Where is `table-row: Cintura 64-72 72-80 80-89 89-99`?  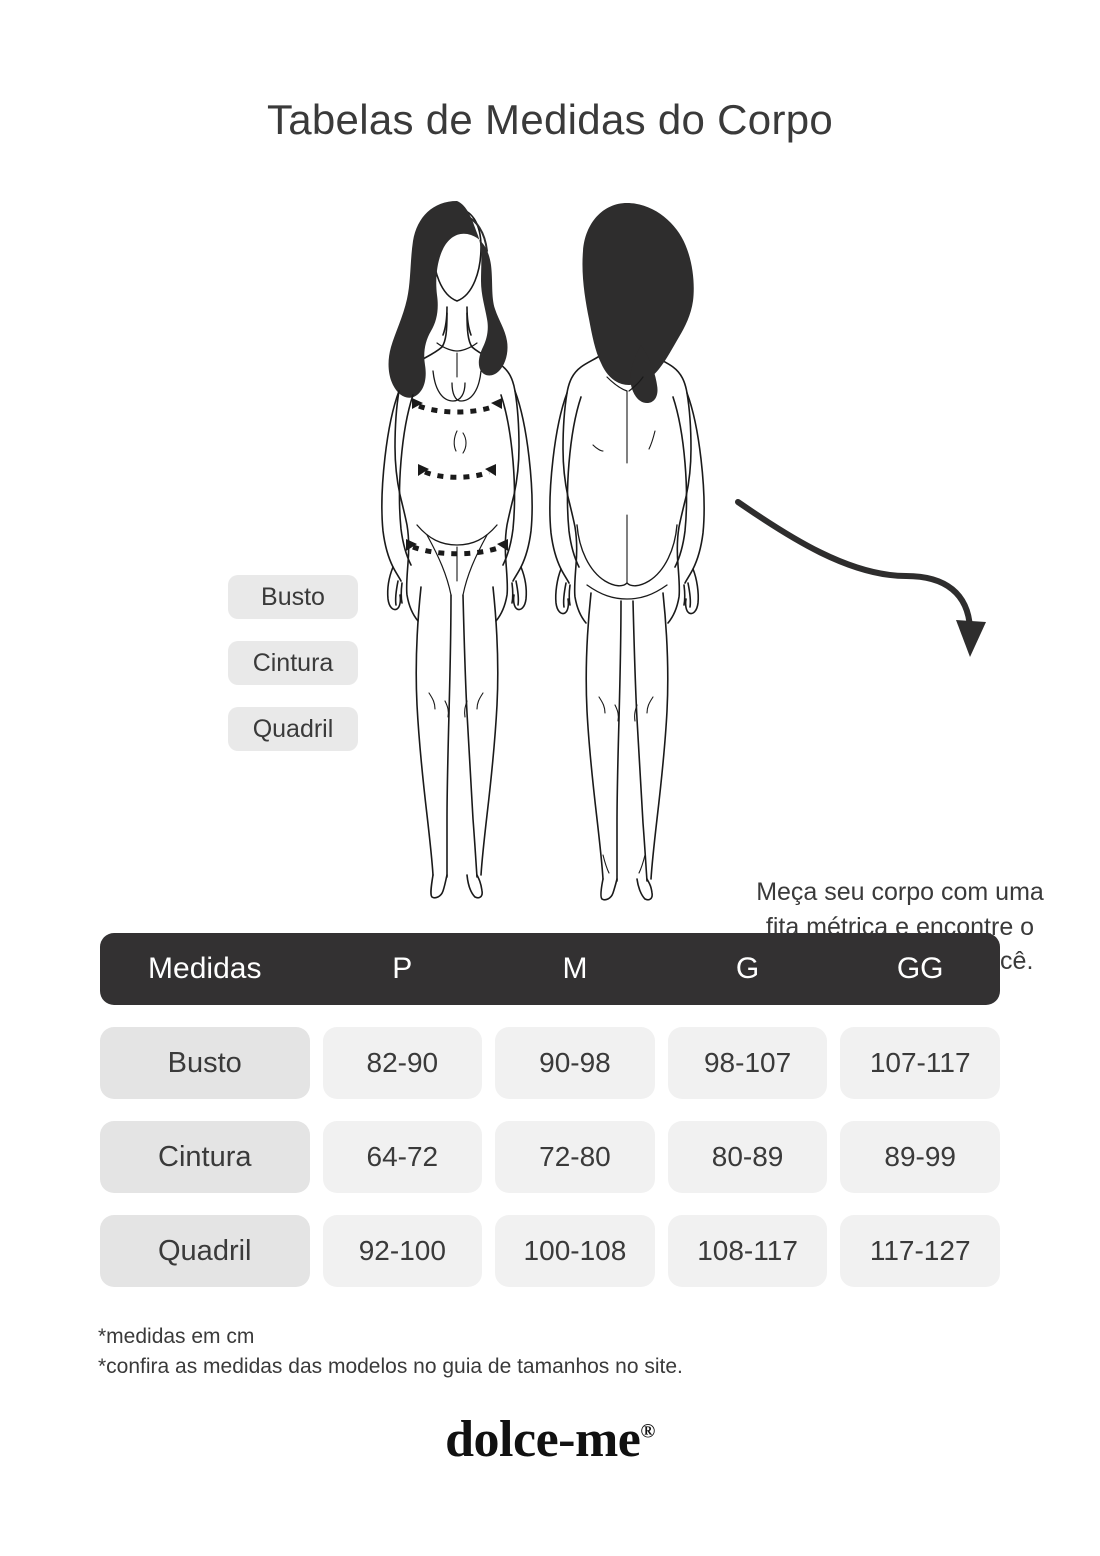 table-row: Cintura 64-72 72-80 80-89 89-99 is located at coordinates (550, 1157).